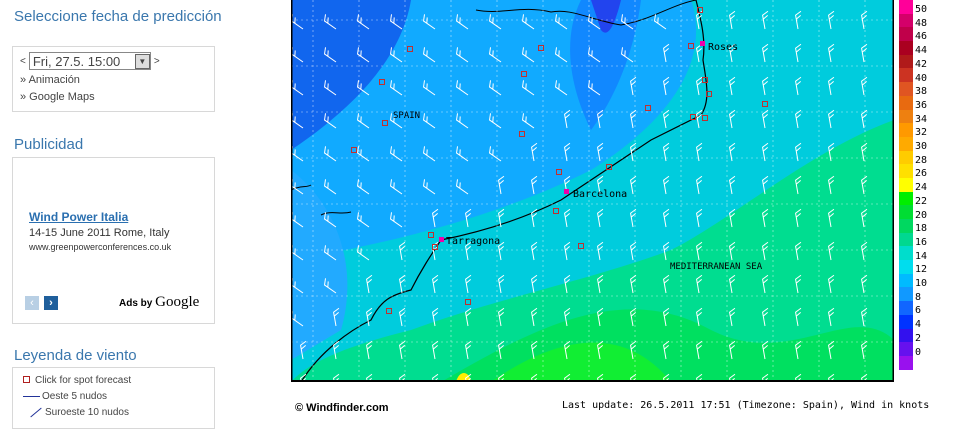 Image resolution: width=980 pixels, height=429 pixels. I want to click on ad-url: www.greenpowerconferences.co.uk, so click(100, 247).